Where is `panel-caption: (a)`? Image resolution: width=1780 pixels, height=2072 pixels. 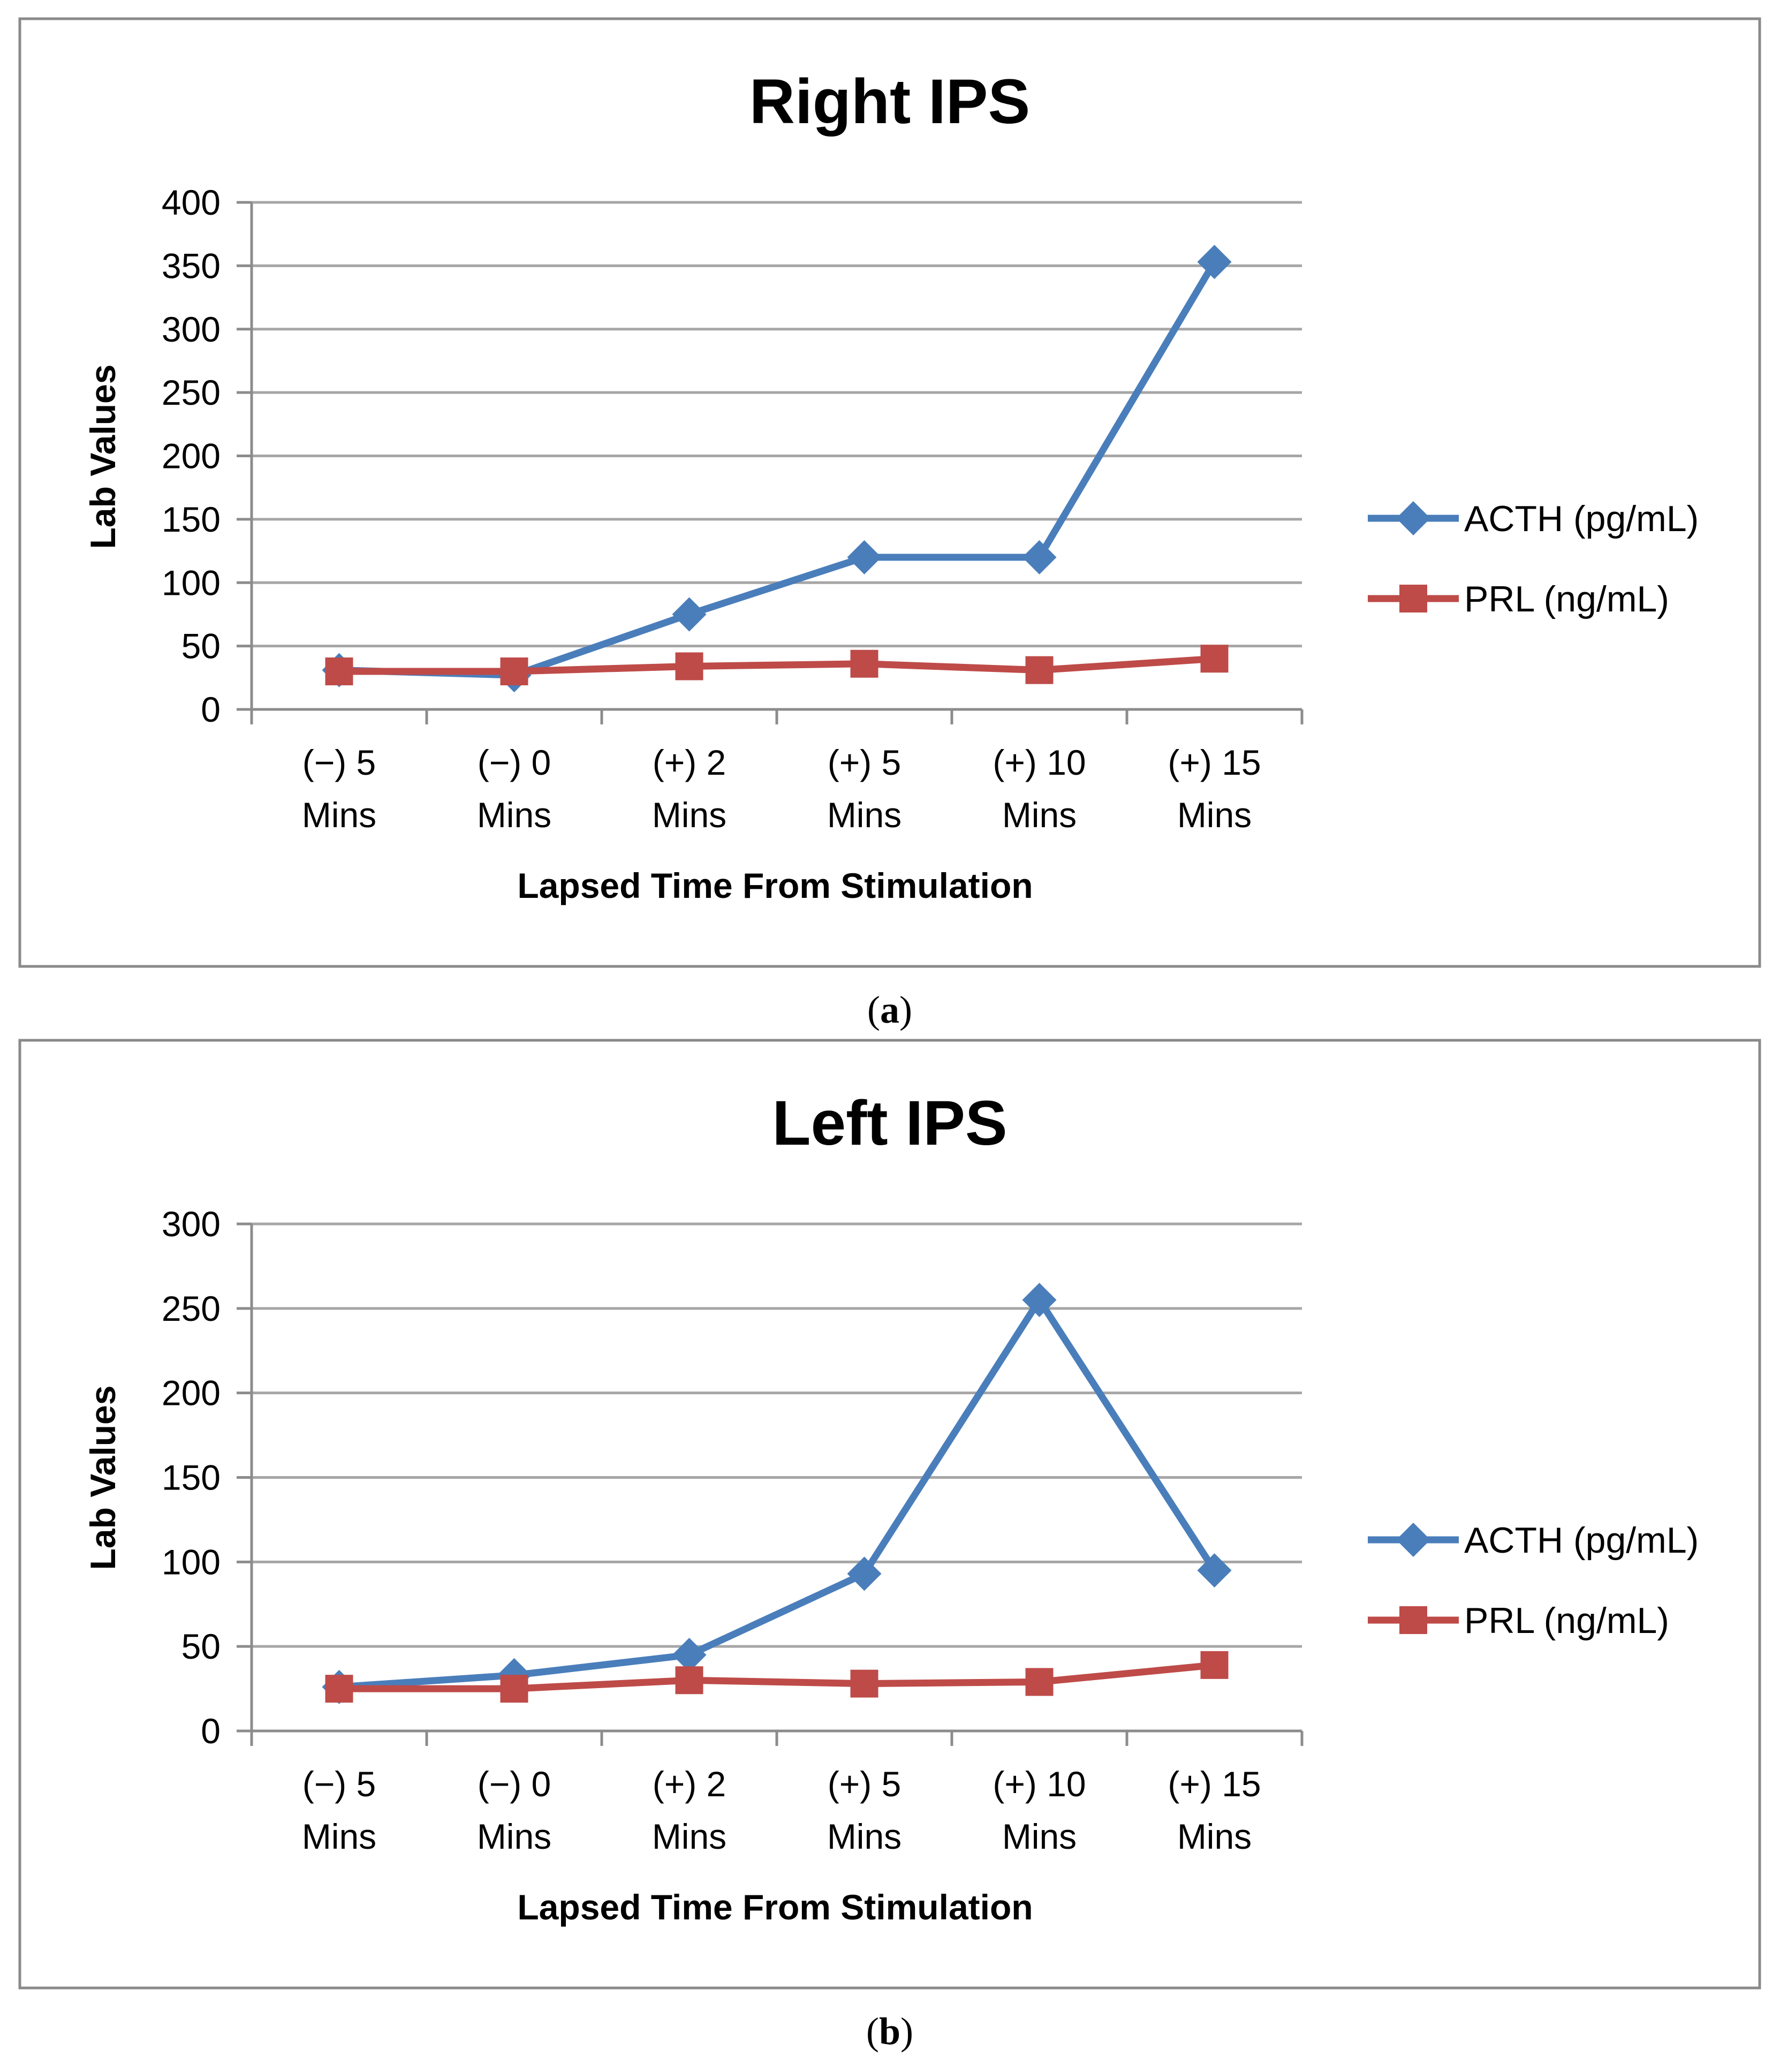 panel-caption: (a) is located at coordinates (889, 1010).